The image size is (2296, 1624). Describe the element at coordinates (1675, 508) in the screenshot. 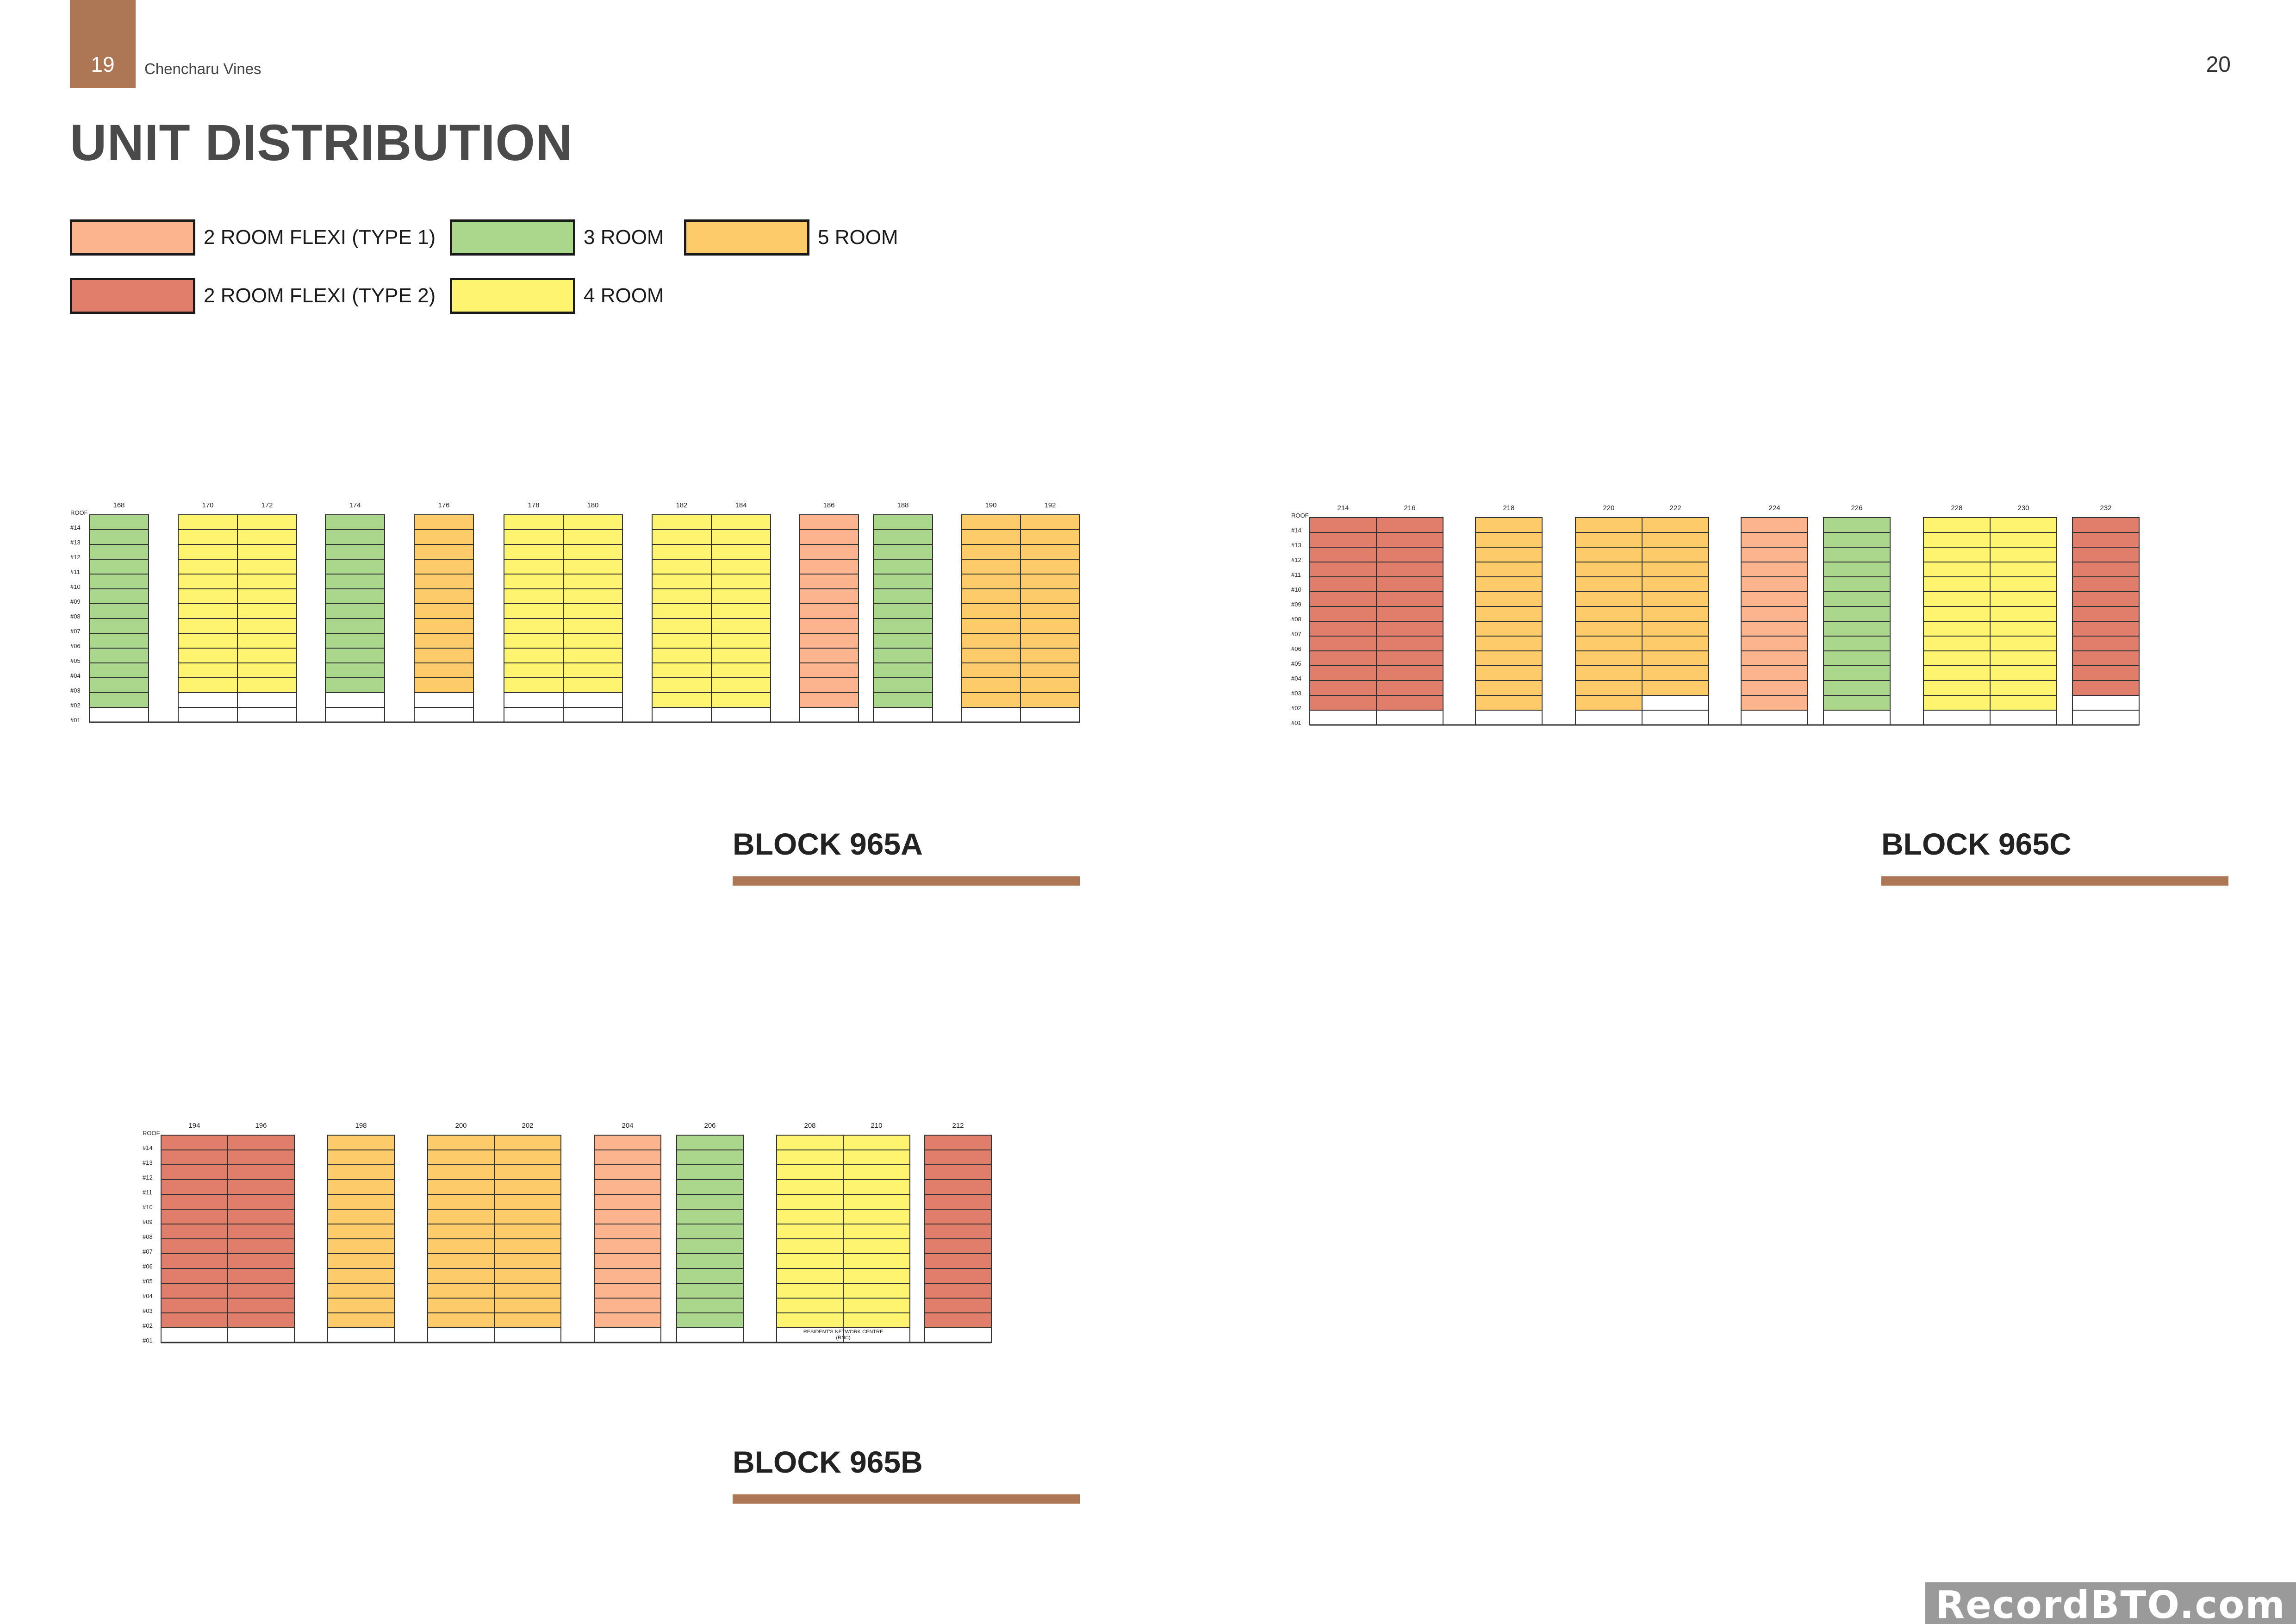

I see `stack-label: 222` at that location.